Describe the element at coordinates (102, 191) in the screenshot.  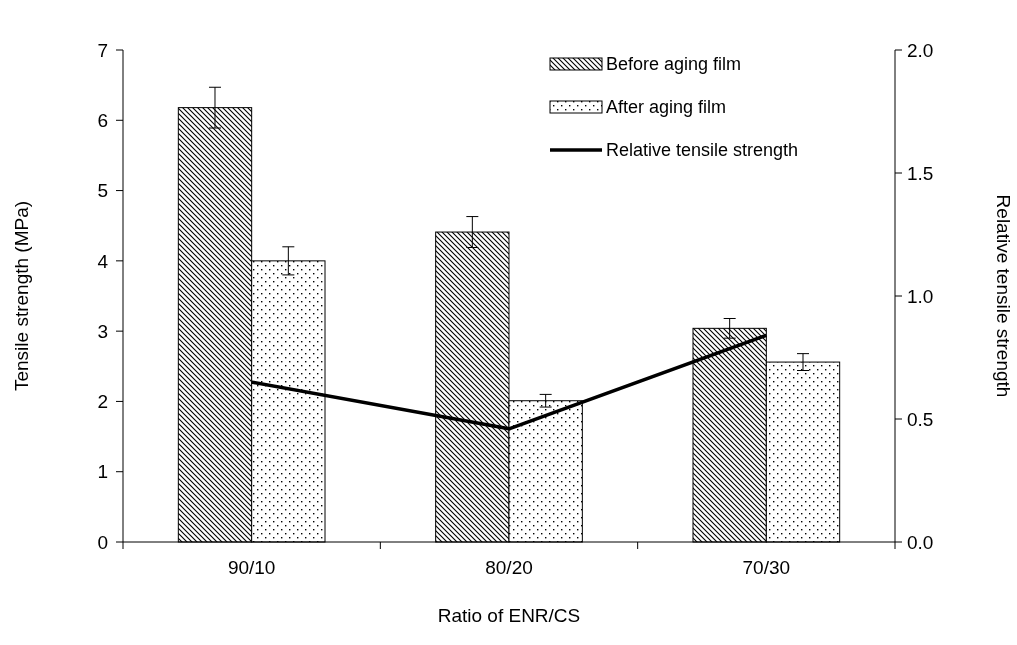
I see `y-tick-label: 5` at that location.